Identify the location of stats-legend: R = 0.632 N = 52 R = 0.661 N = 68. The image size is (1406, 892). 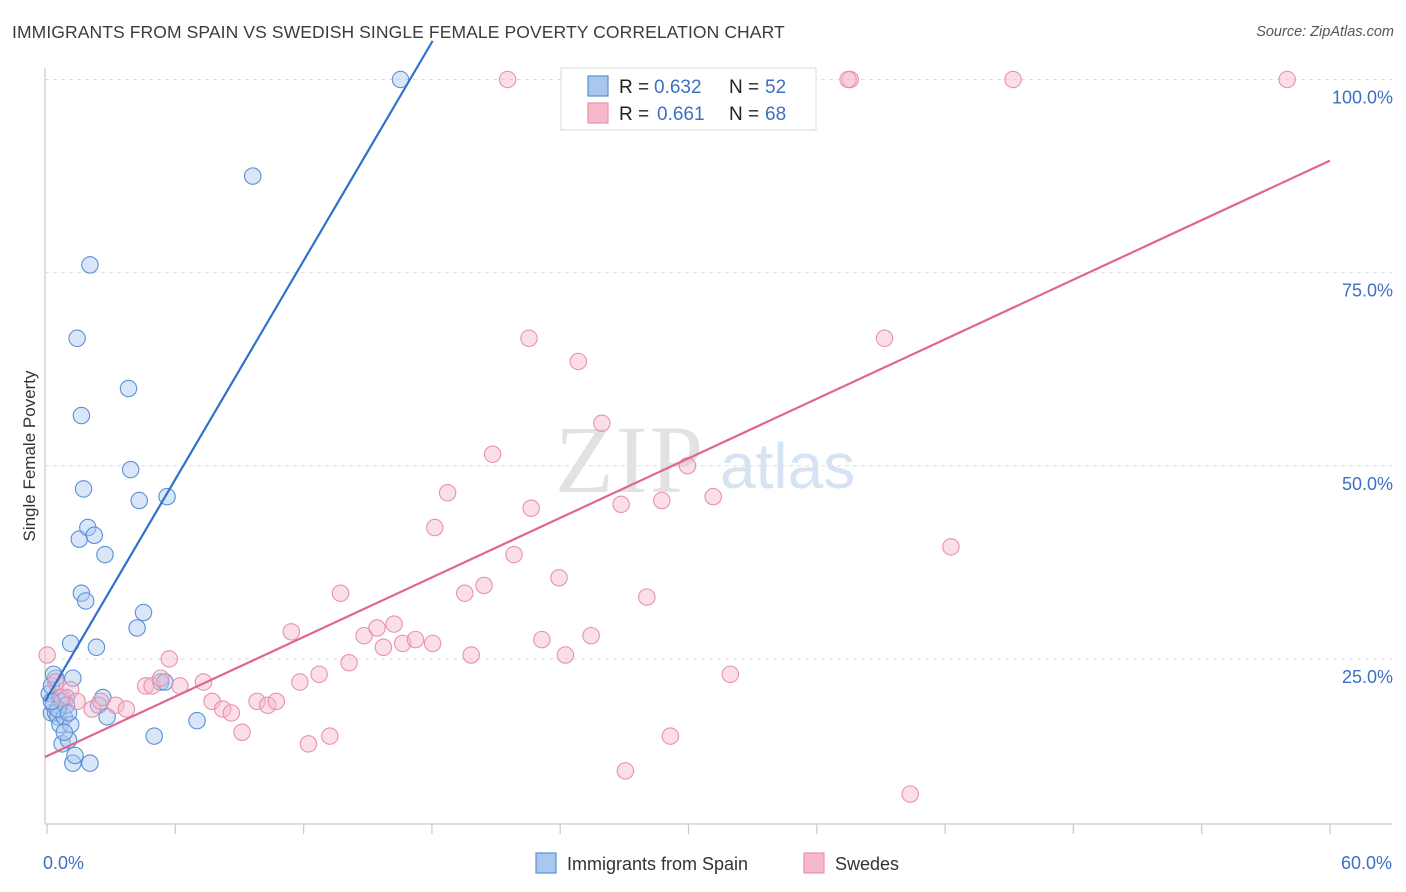
(688, 99).